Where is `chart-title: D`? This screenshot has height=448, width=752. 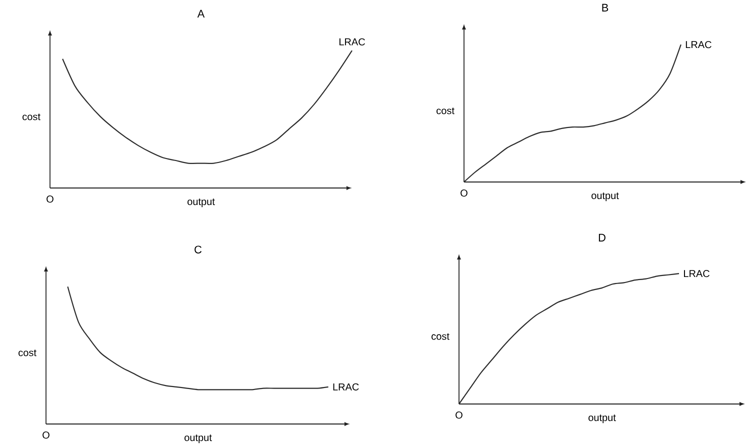 chart-title: D is located at coordinates (602, 238).